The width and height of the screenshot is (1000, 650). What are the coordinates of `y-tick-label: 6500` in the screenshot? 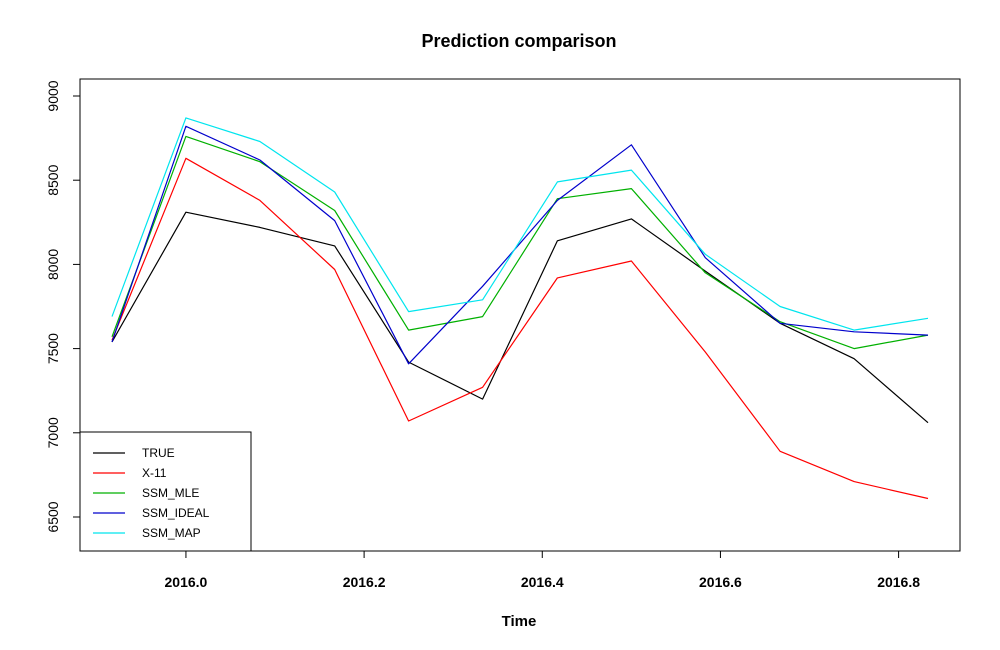 It's located at (53, 516).